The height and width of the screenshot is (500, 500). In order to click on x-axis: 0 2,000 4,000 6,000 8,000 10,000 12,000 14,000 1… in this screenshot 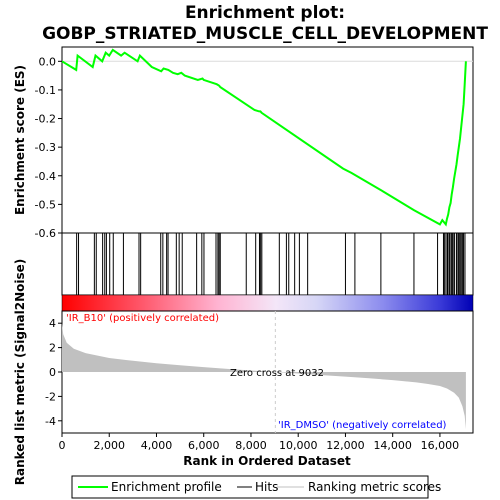, I will do `click(259, 442)`.